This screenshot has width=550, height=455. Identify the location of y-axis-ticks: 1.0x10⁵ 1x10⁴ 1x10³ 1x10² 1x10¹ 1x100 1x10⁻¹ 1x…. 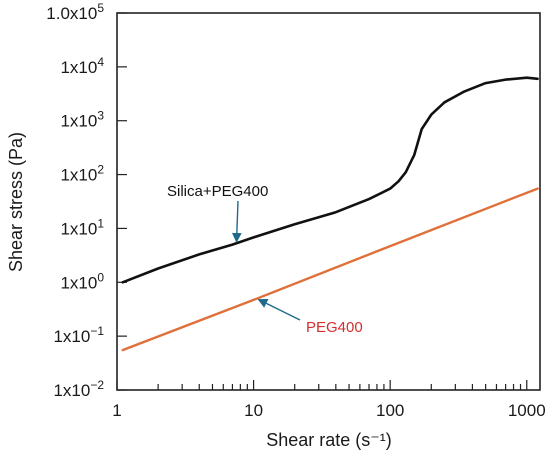
(86, 200).